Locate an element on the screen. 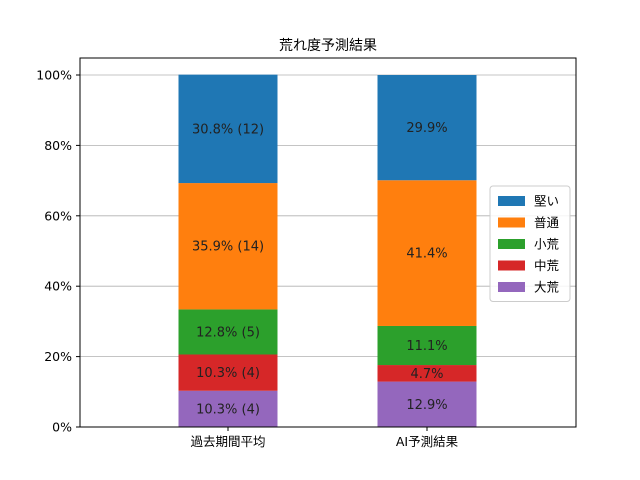  y-tick-label: 20% is located at coordinates (58, 356).